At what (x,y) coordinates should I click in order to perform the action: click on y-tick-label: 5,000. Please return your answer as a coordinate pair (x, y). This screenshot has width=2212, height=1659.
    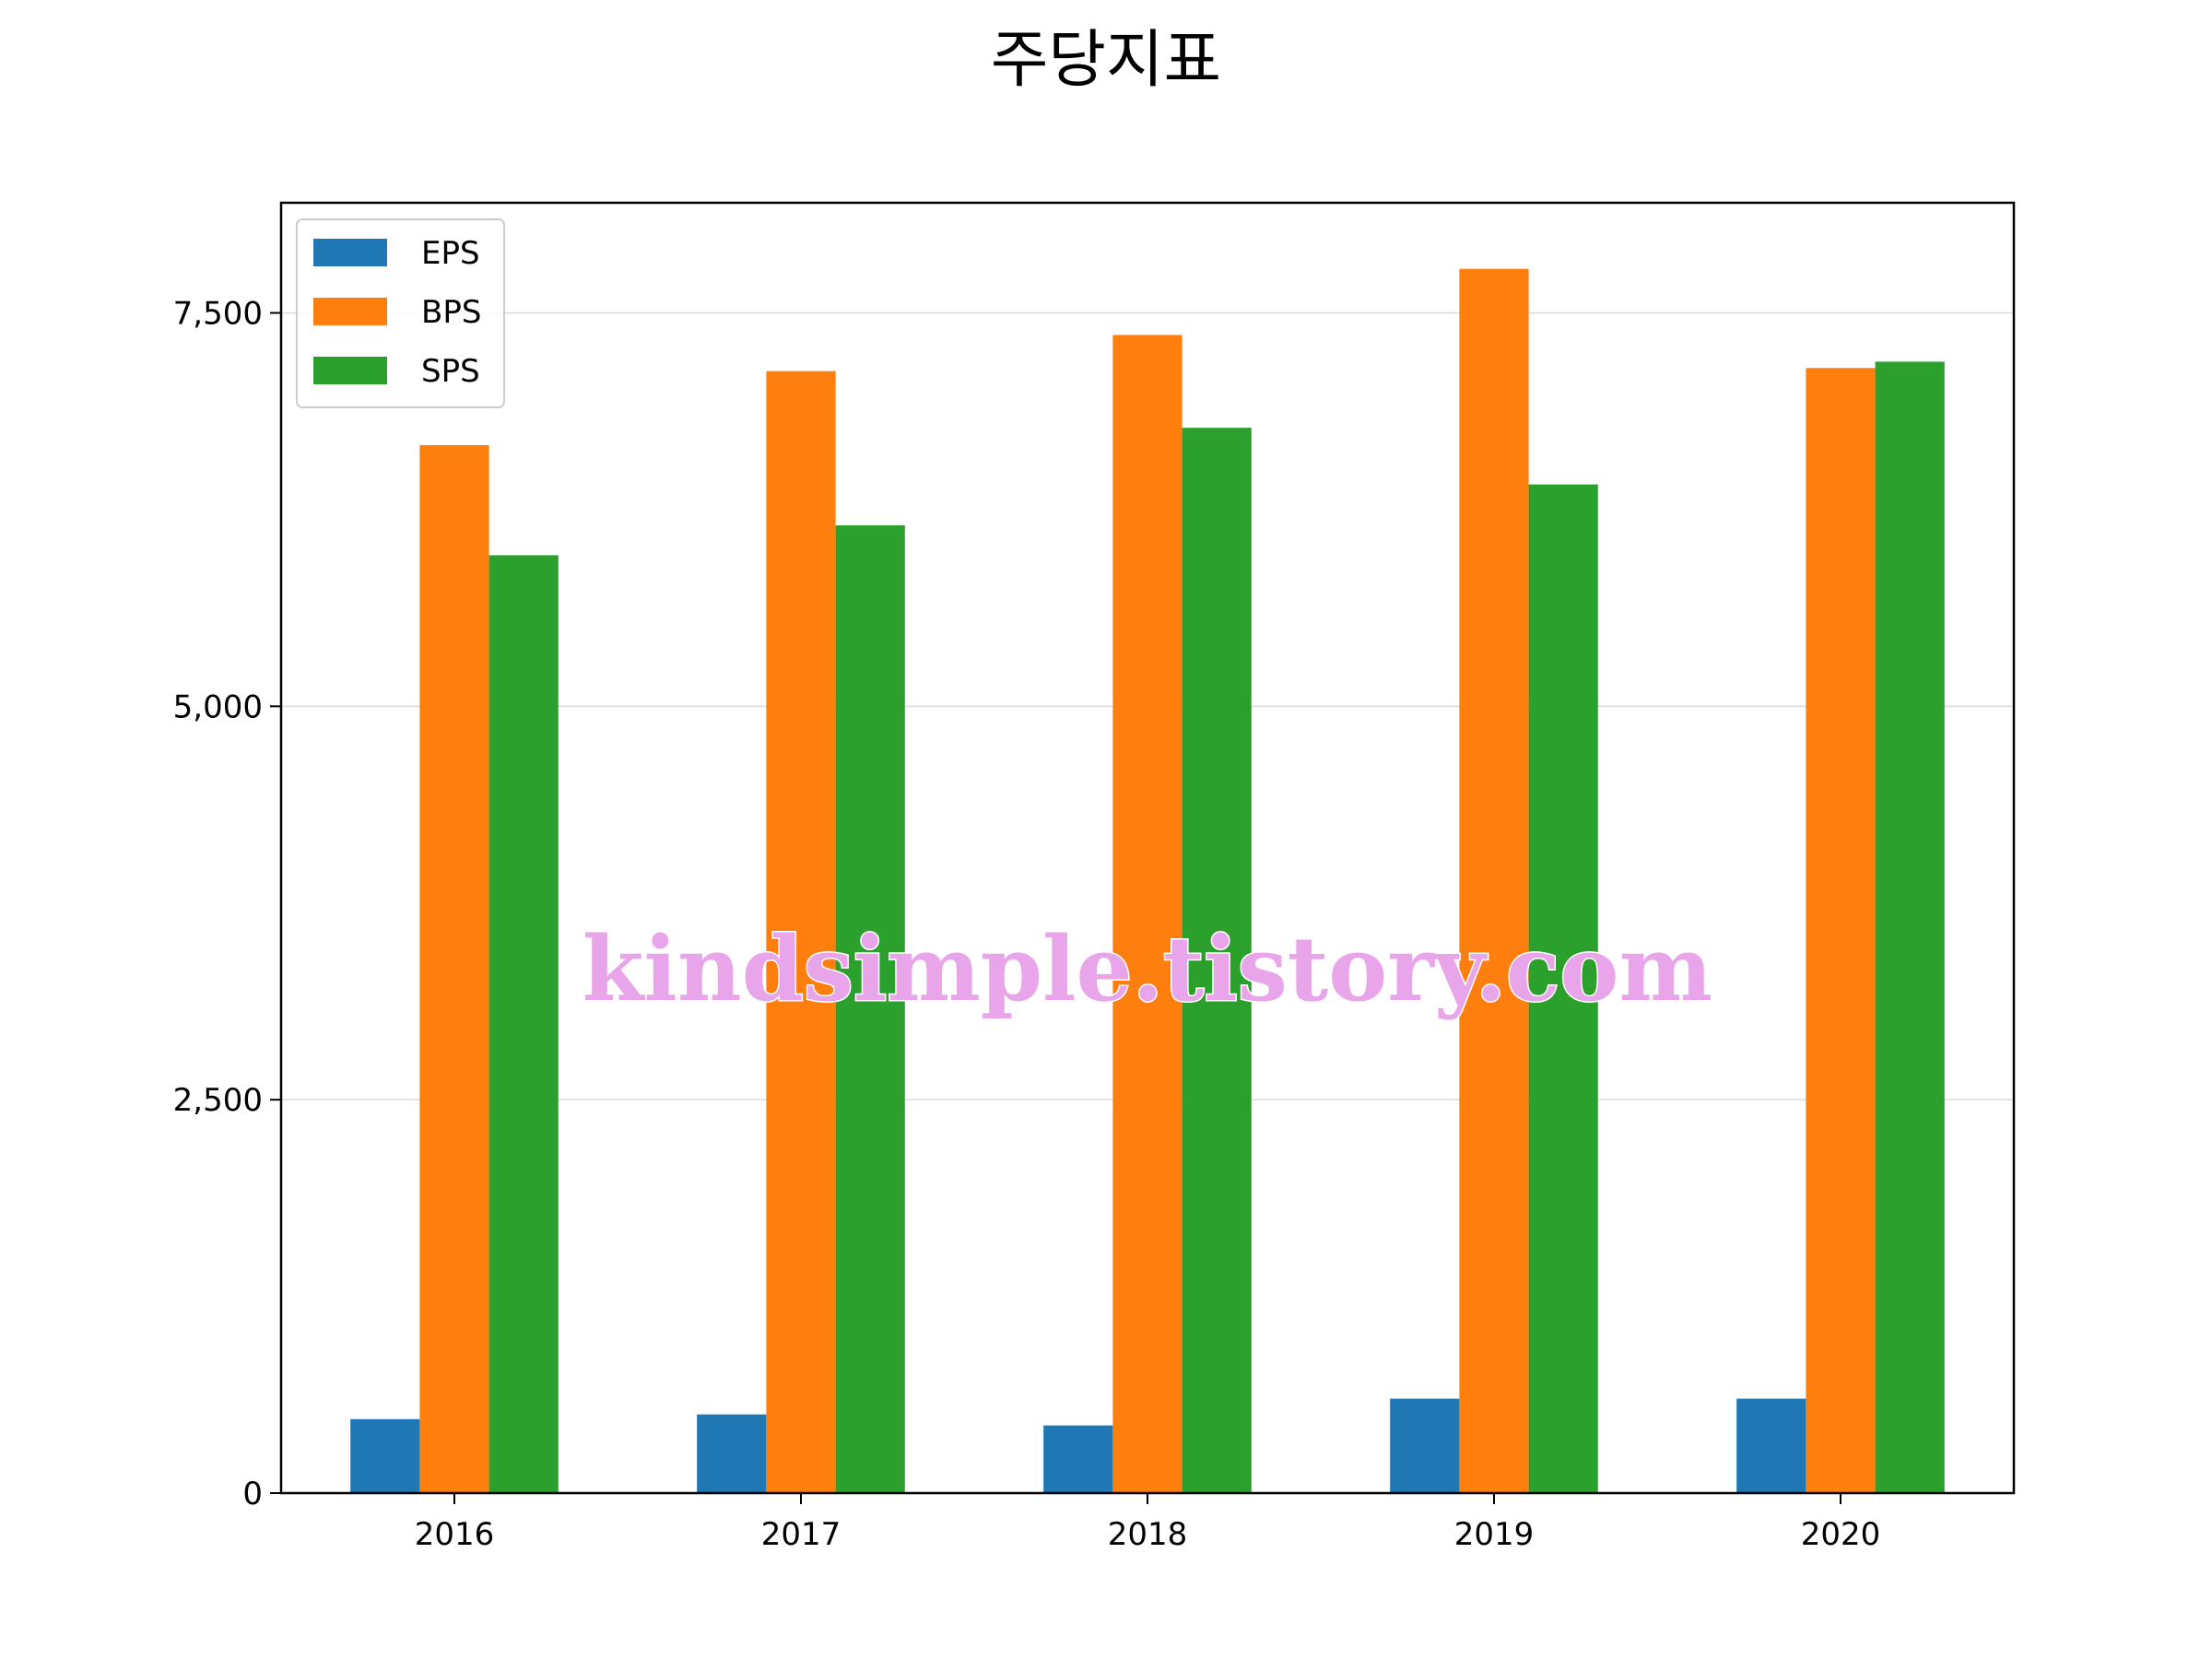
    Looking at the image, I should click on (218, 706).